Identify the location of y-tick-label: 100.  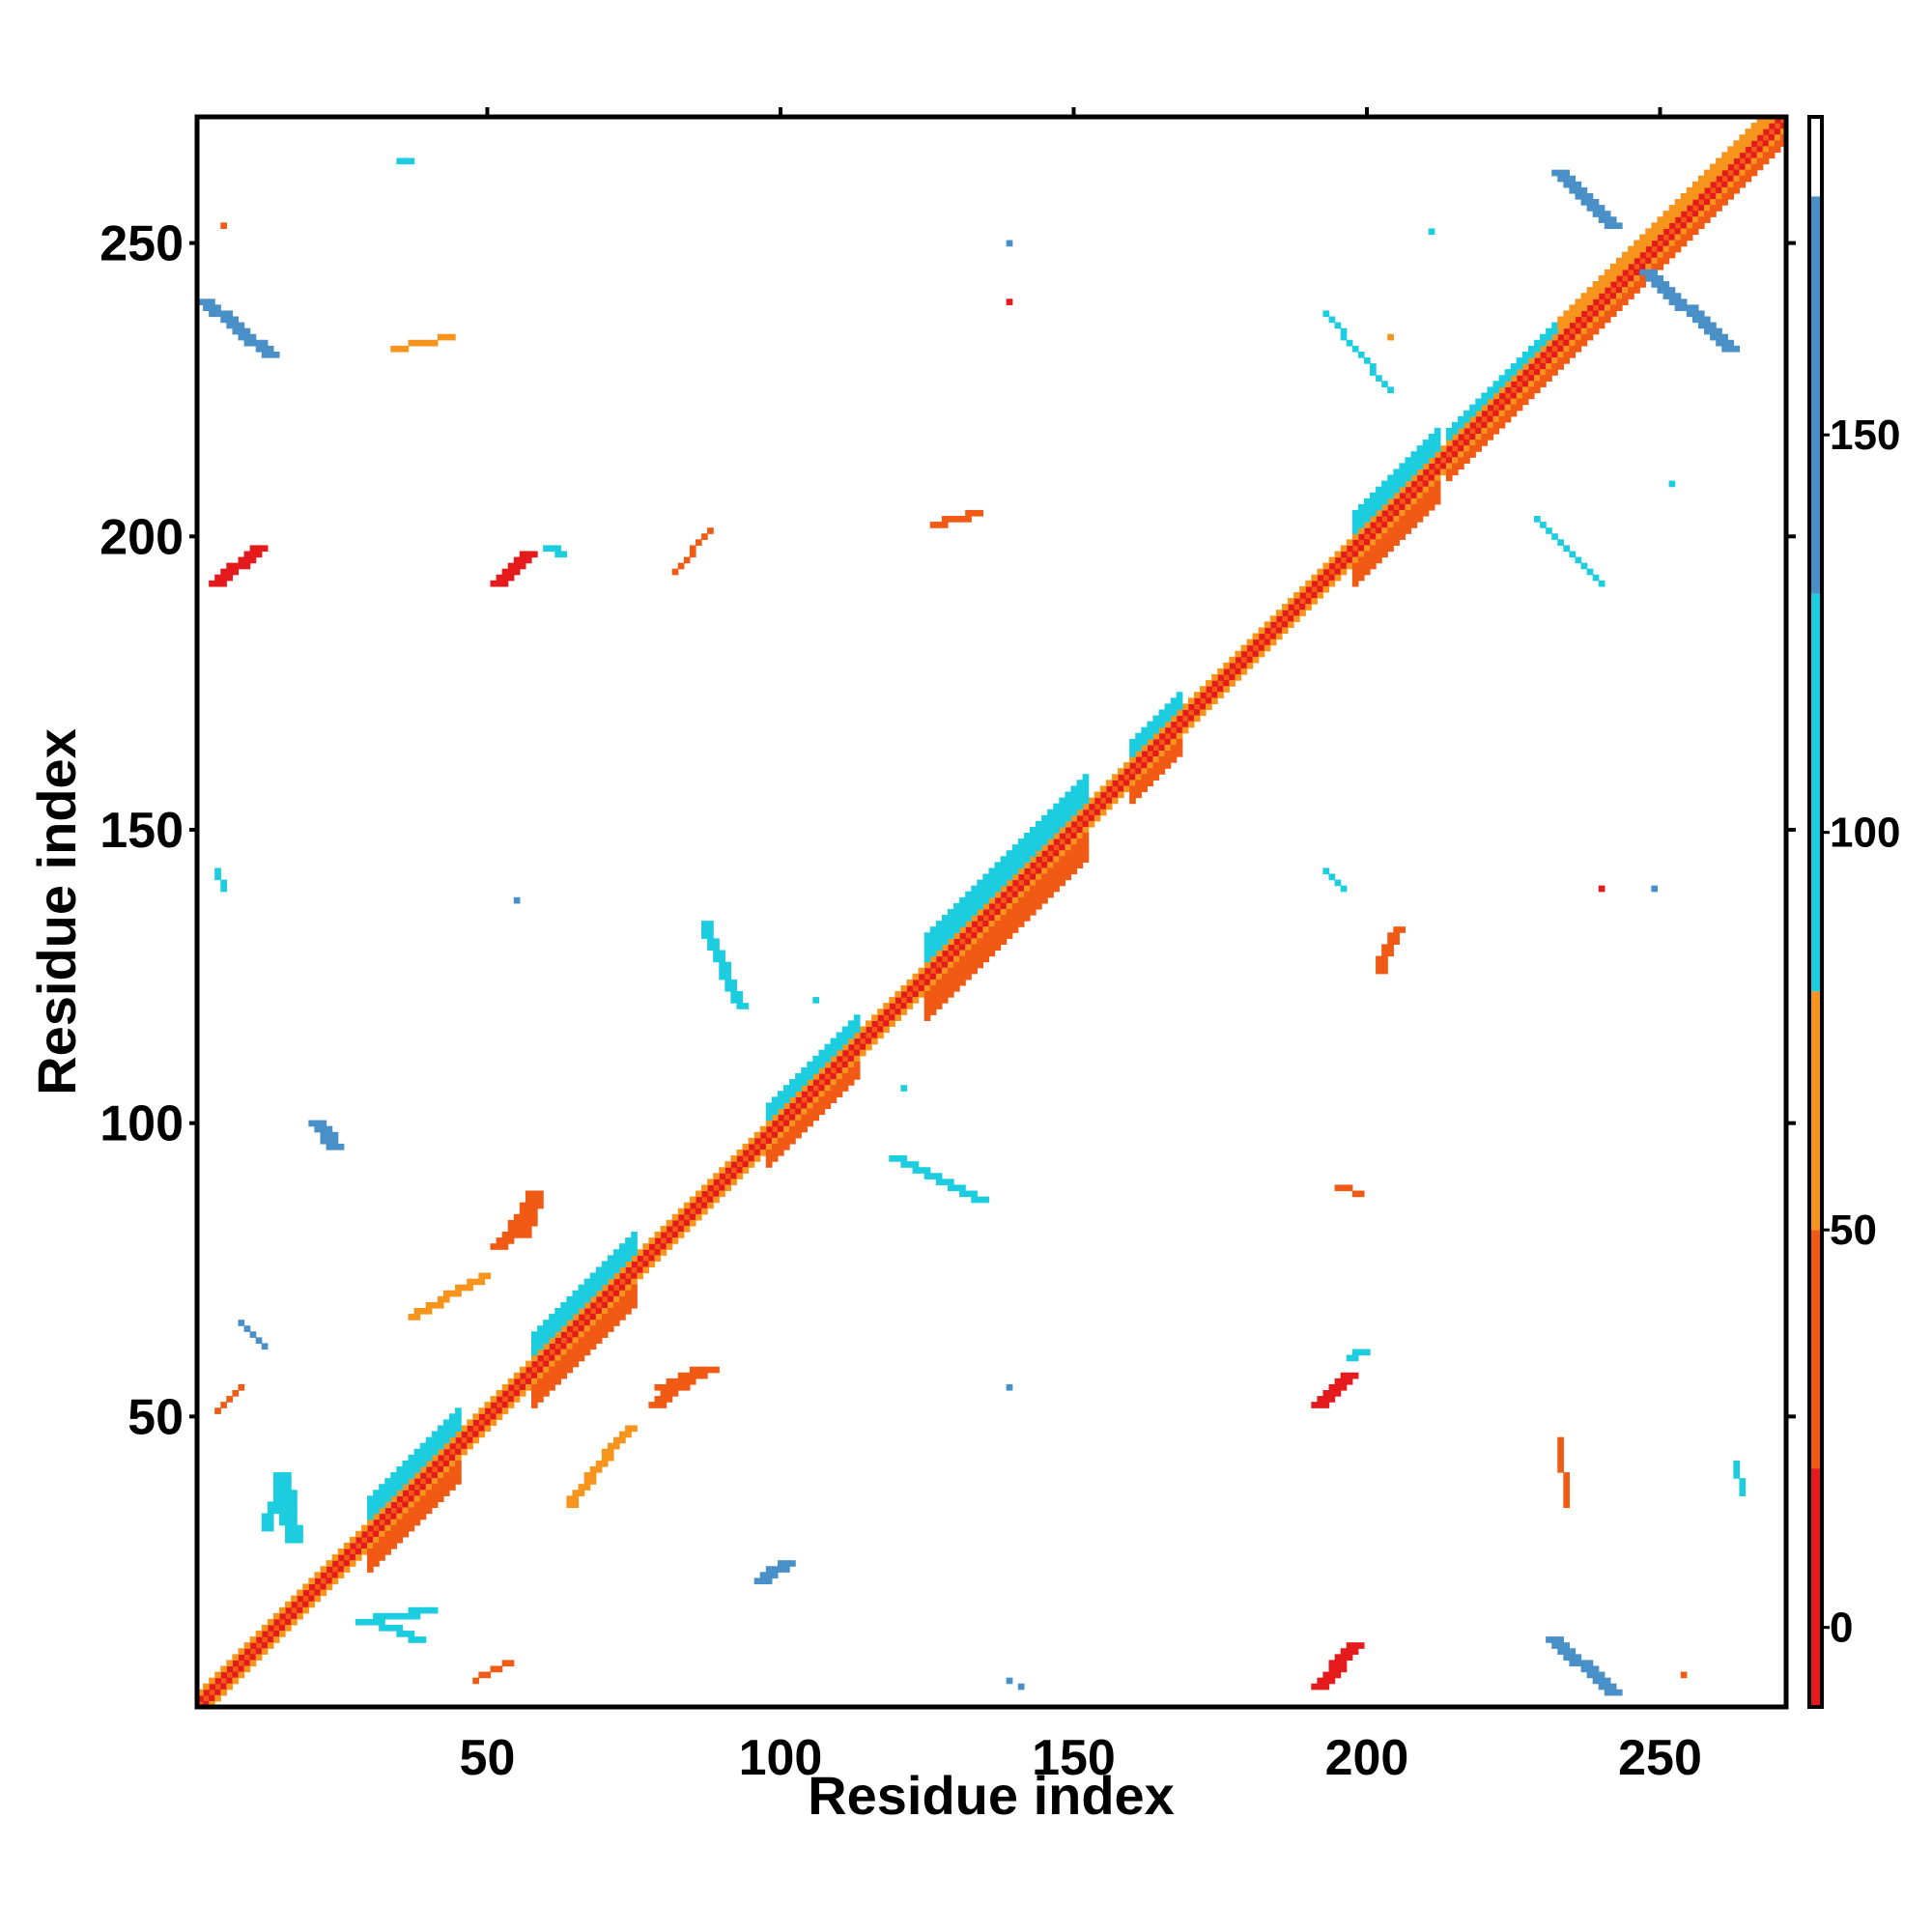
(141, 1124).